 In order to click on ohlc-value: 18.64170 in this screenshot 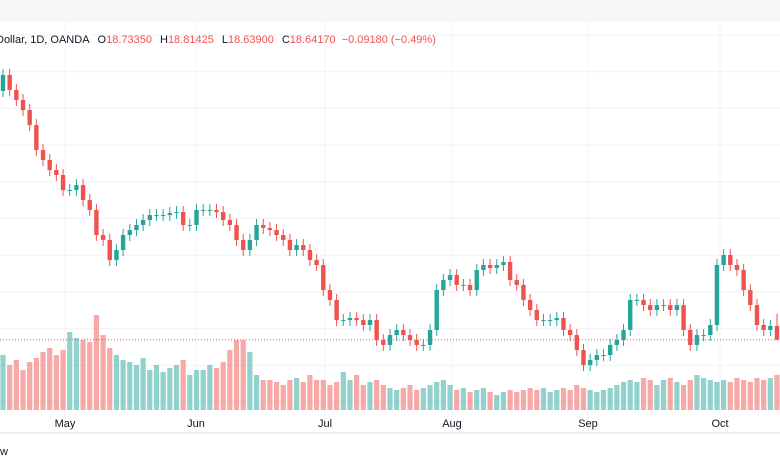, I will do `click(313, 40)`.